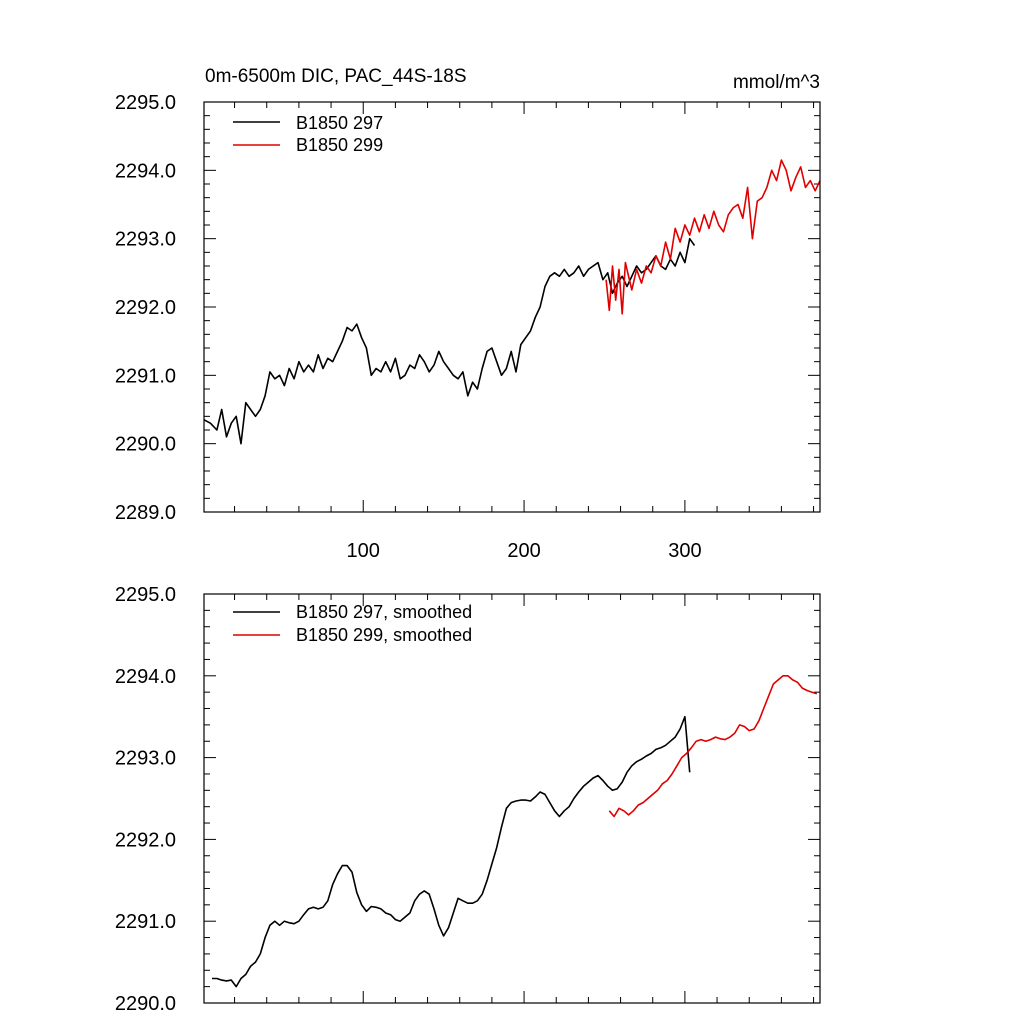 This screenshot has height=1024, width=1024. I want to click on y-tick-label: 2289.0, so click(145, 513).